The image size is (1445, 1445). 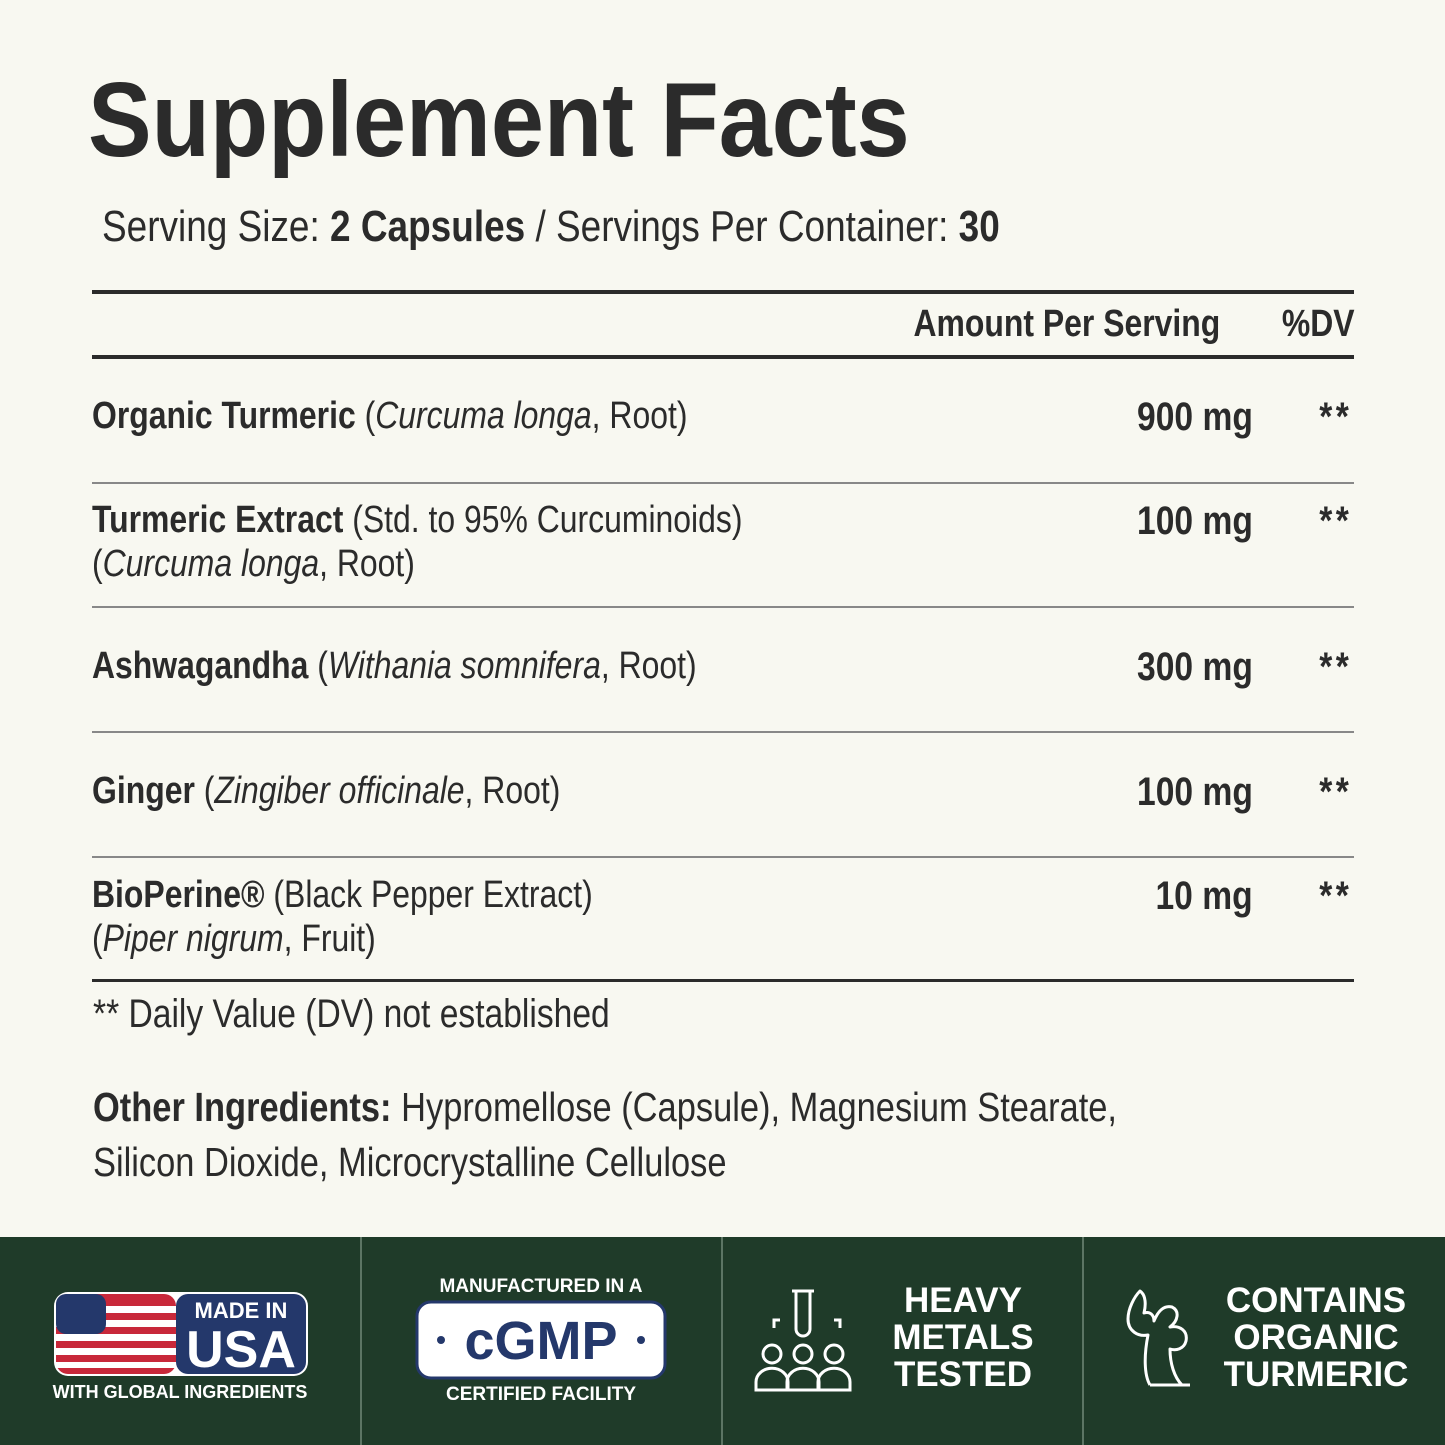 What do you see at coordinates (211, 226) in the screenshot?
I see `serving-label: Serving Size:` at bounding box center [211, 226].